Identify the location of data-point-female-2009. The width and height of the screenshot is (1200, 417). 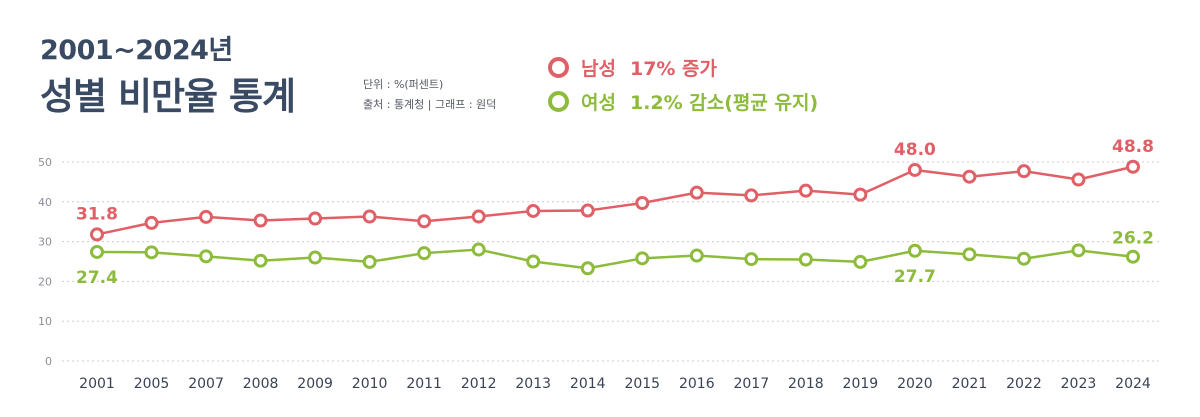
(315, 257).